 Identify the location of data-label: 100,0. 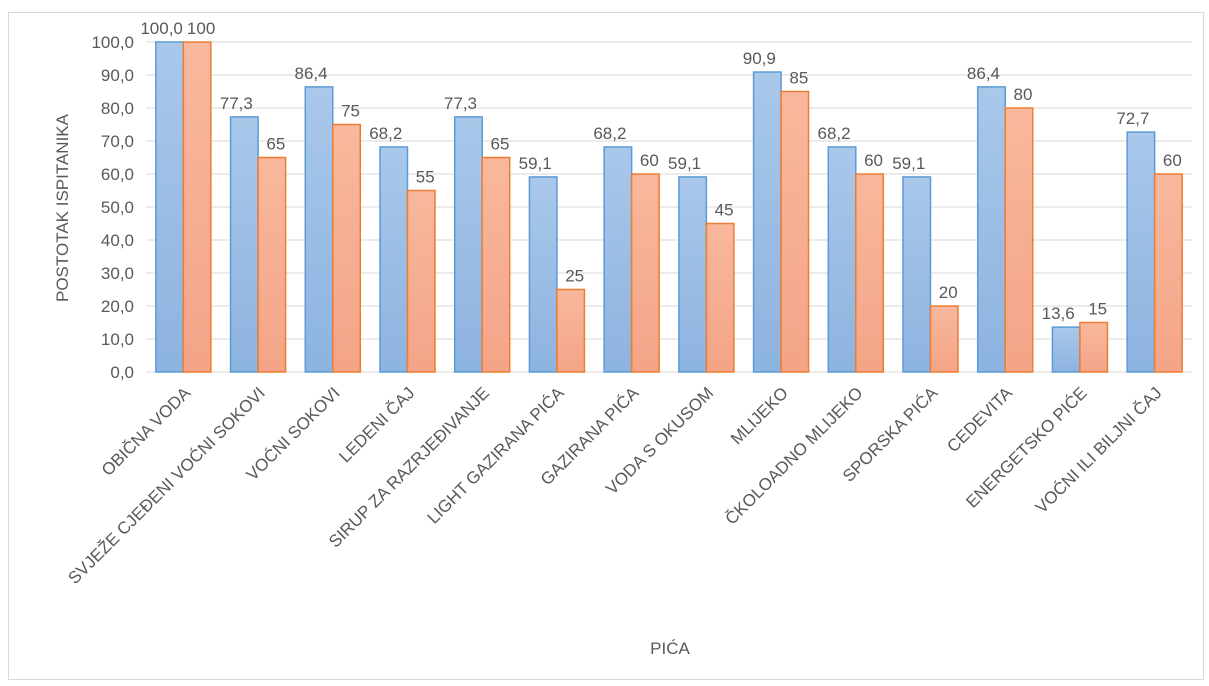
(161, 28).